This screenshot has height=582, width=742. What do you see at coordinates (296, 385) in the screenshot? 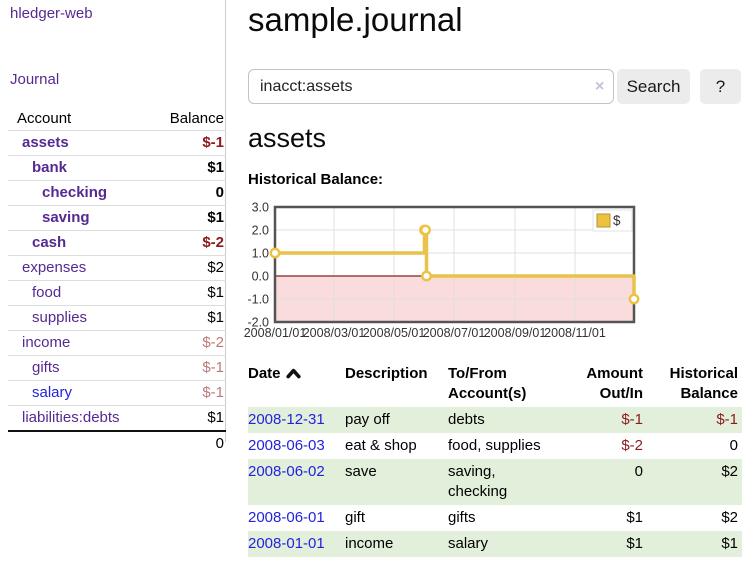
I see `register-header-date: Date` at bounding box center [296, 385].